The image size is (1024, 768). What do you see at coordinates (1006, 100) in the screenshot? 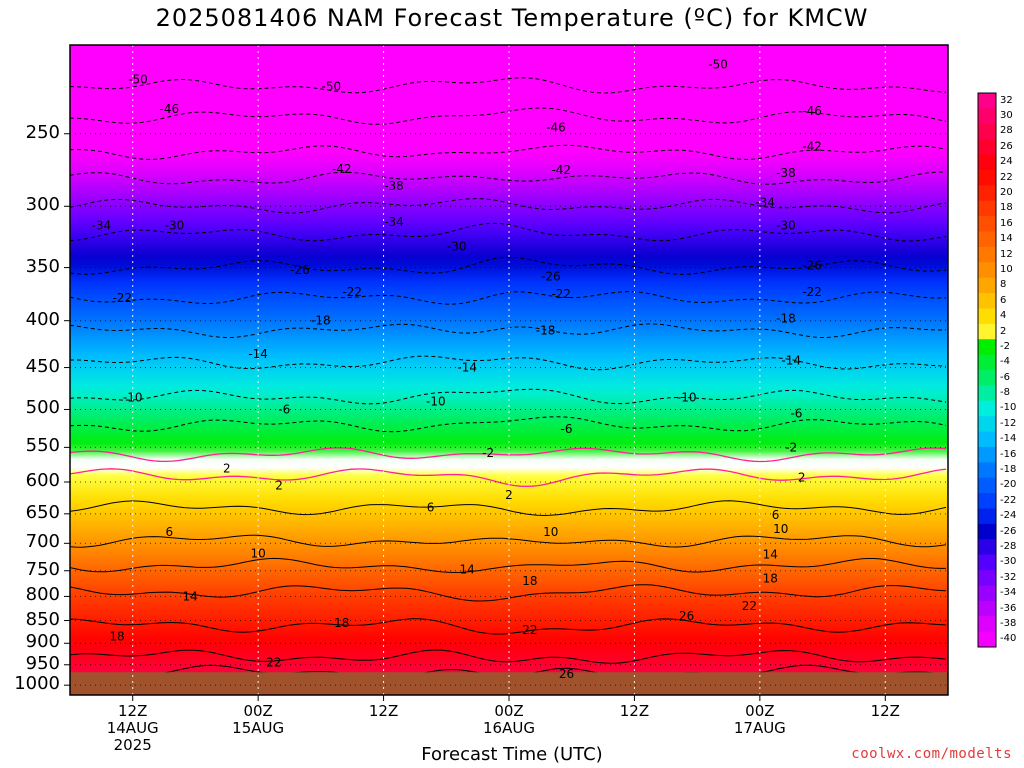
I see `colorbar-label: 32` at bounding box center [1006, 100].